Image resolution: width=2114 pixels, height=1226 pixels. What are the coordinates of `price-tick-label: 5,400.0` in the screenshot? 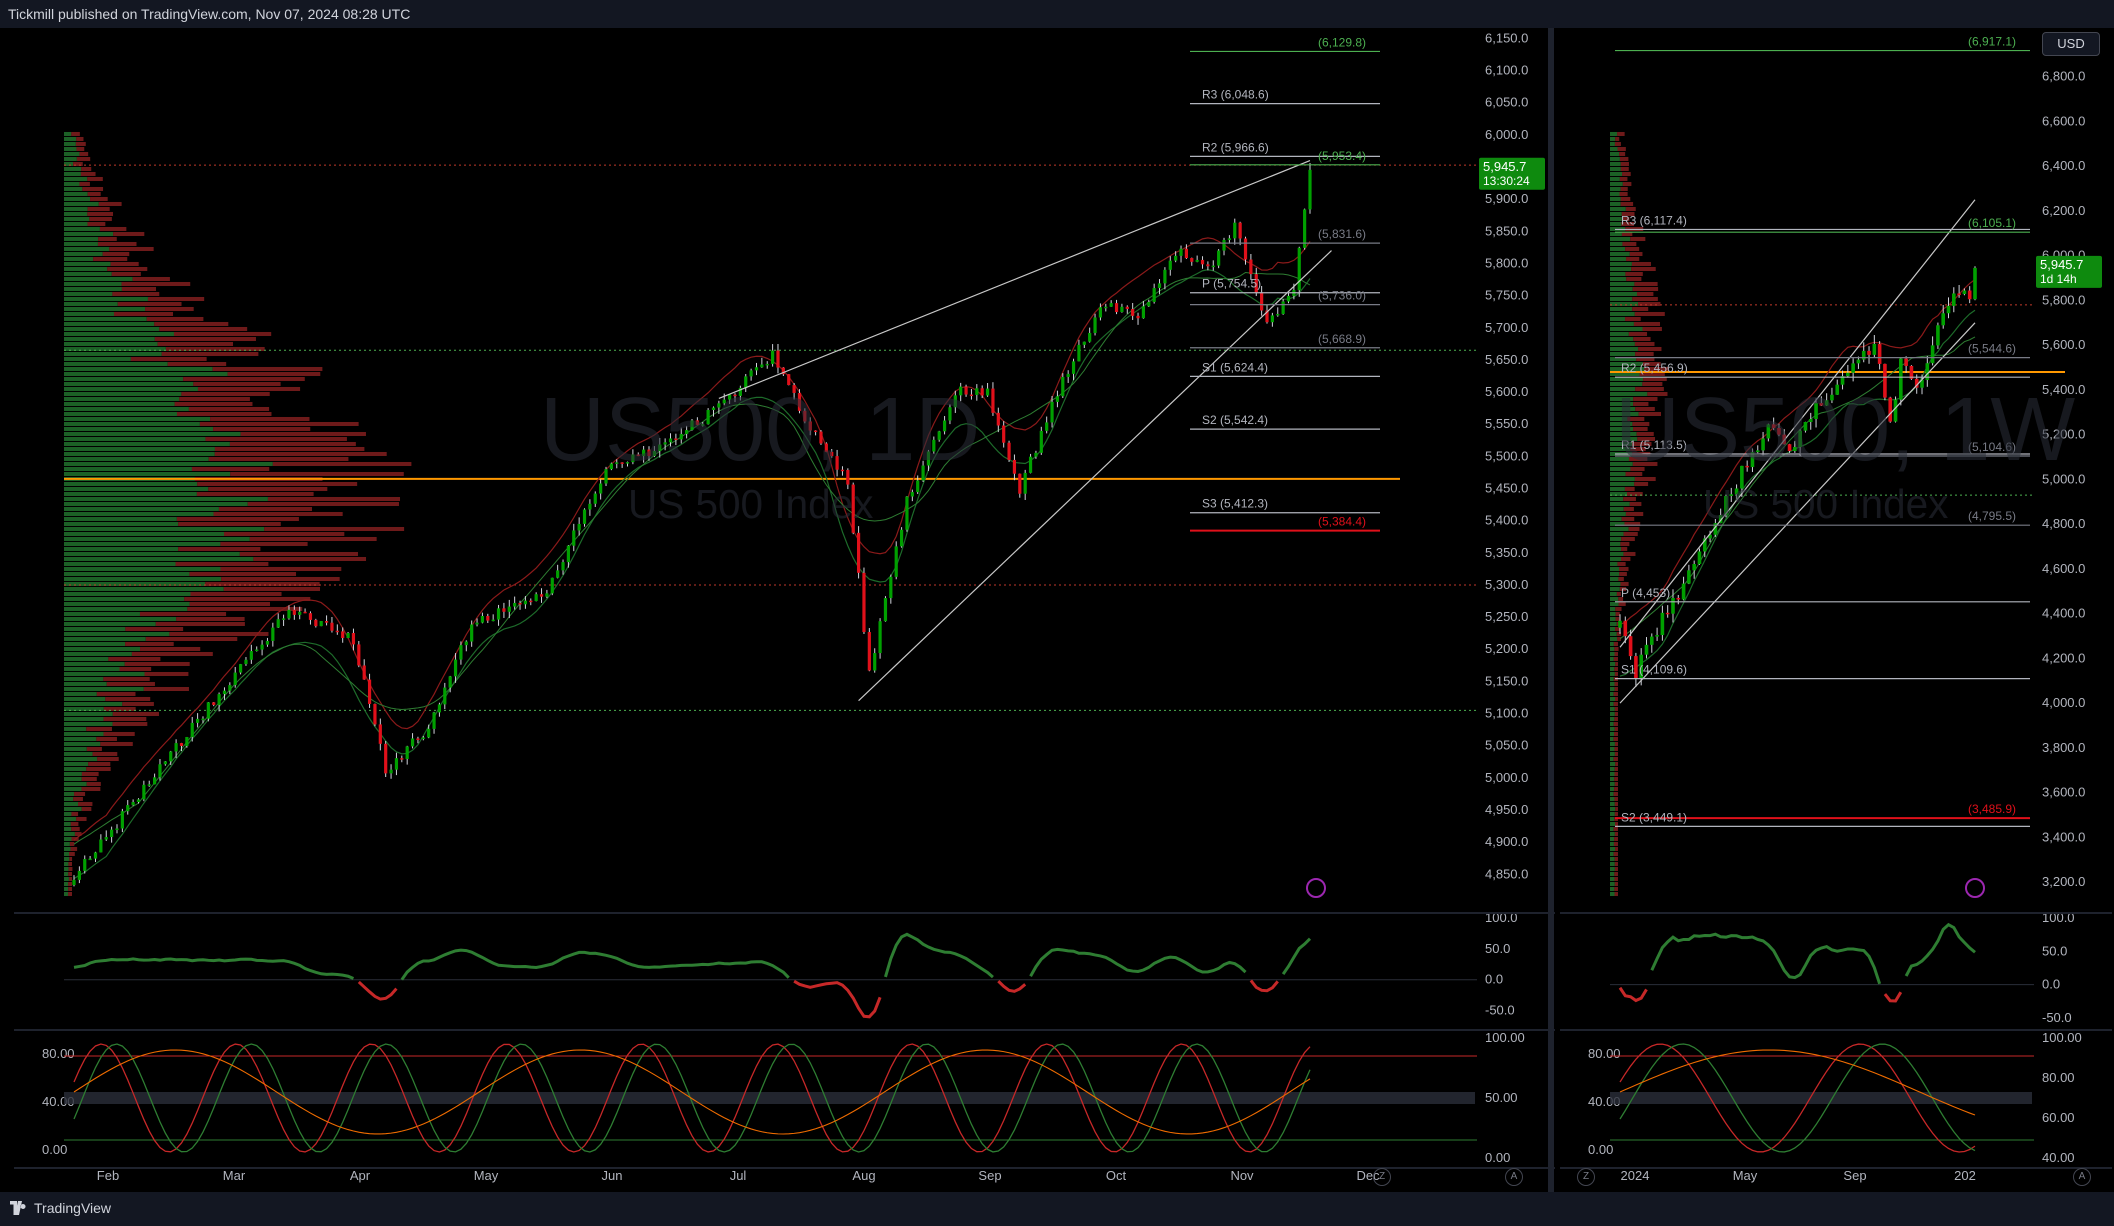 It's located at (2063, 389).